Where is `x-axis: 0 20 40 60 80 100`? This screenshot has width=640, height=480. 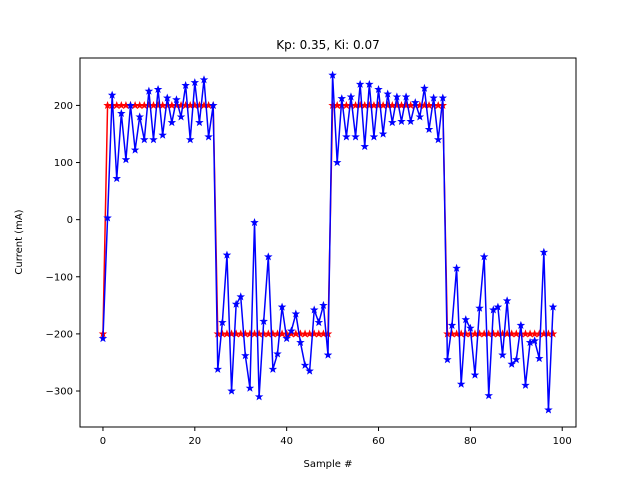
x-axis: 0 20 40 60 80 100 is located at coordinates (336, 437).